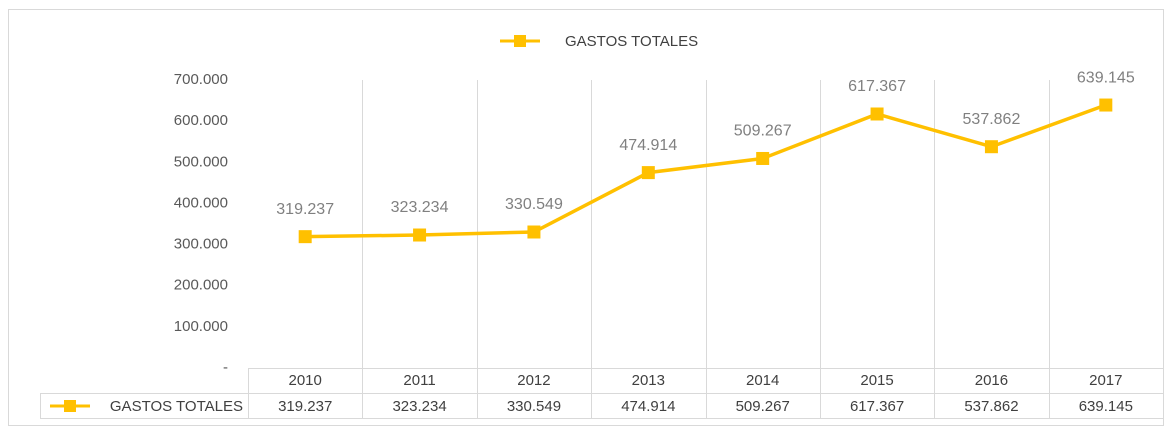  What do you see at coordinates (762, 380) in the screenshot?
I see `table-category: 2014` at bounding box center [762, 380].